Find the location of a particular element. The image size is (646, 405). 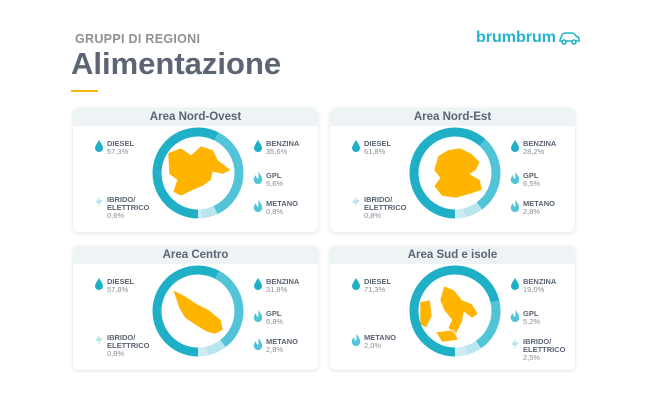

card-title: Area Nord-Ovest is located at coordinates (195, 117).